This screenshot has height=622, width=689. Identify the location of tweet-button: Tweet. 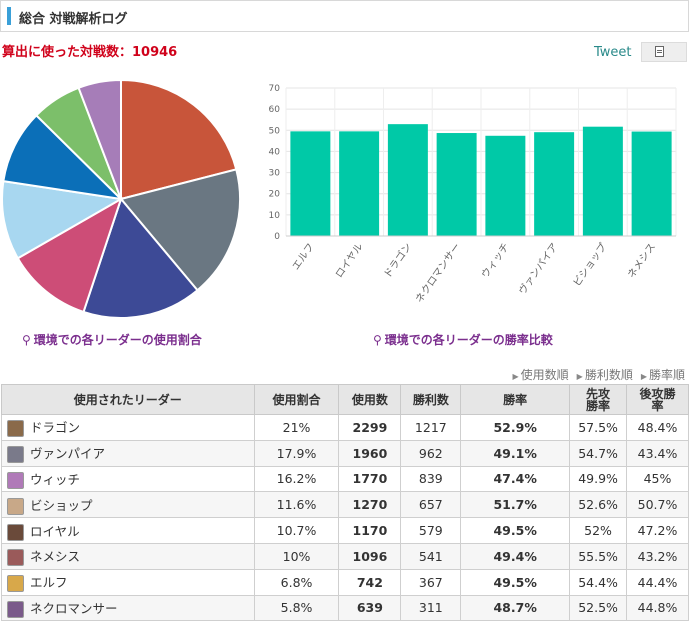
(613, 52).